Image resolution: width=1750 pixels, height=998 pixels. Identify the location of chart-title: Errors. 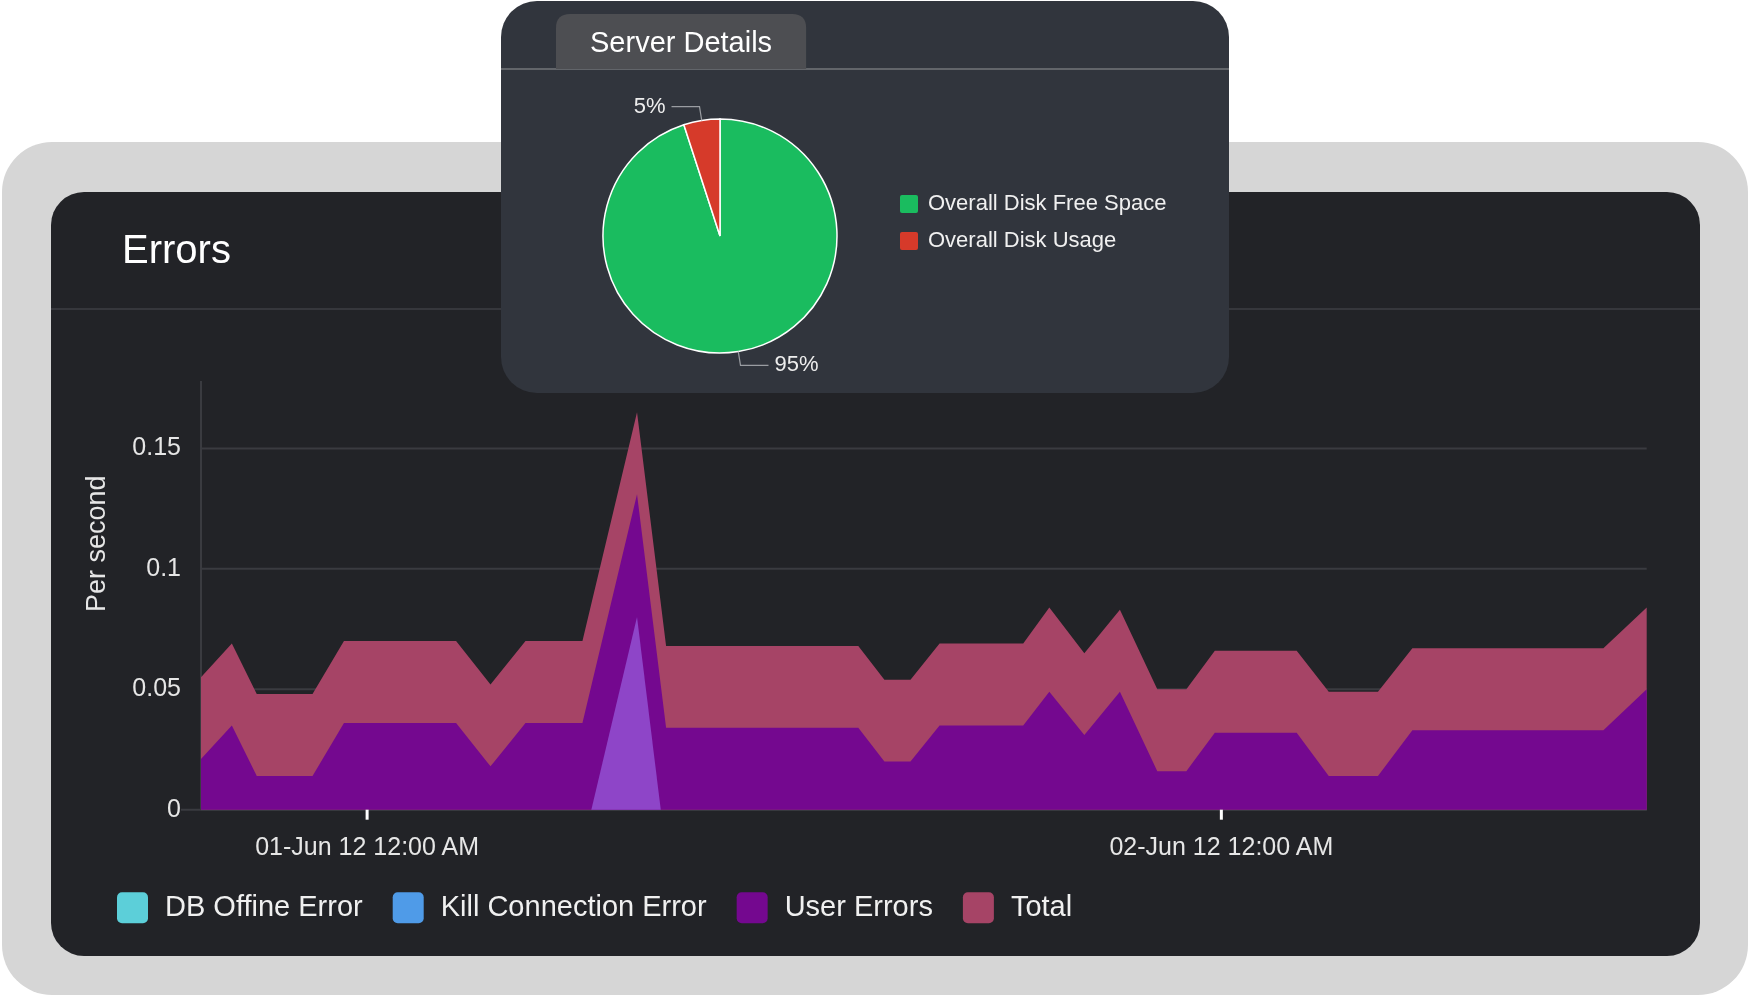
(176, 248).